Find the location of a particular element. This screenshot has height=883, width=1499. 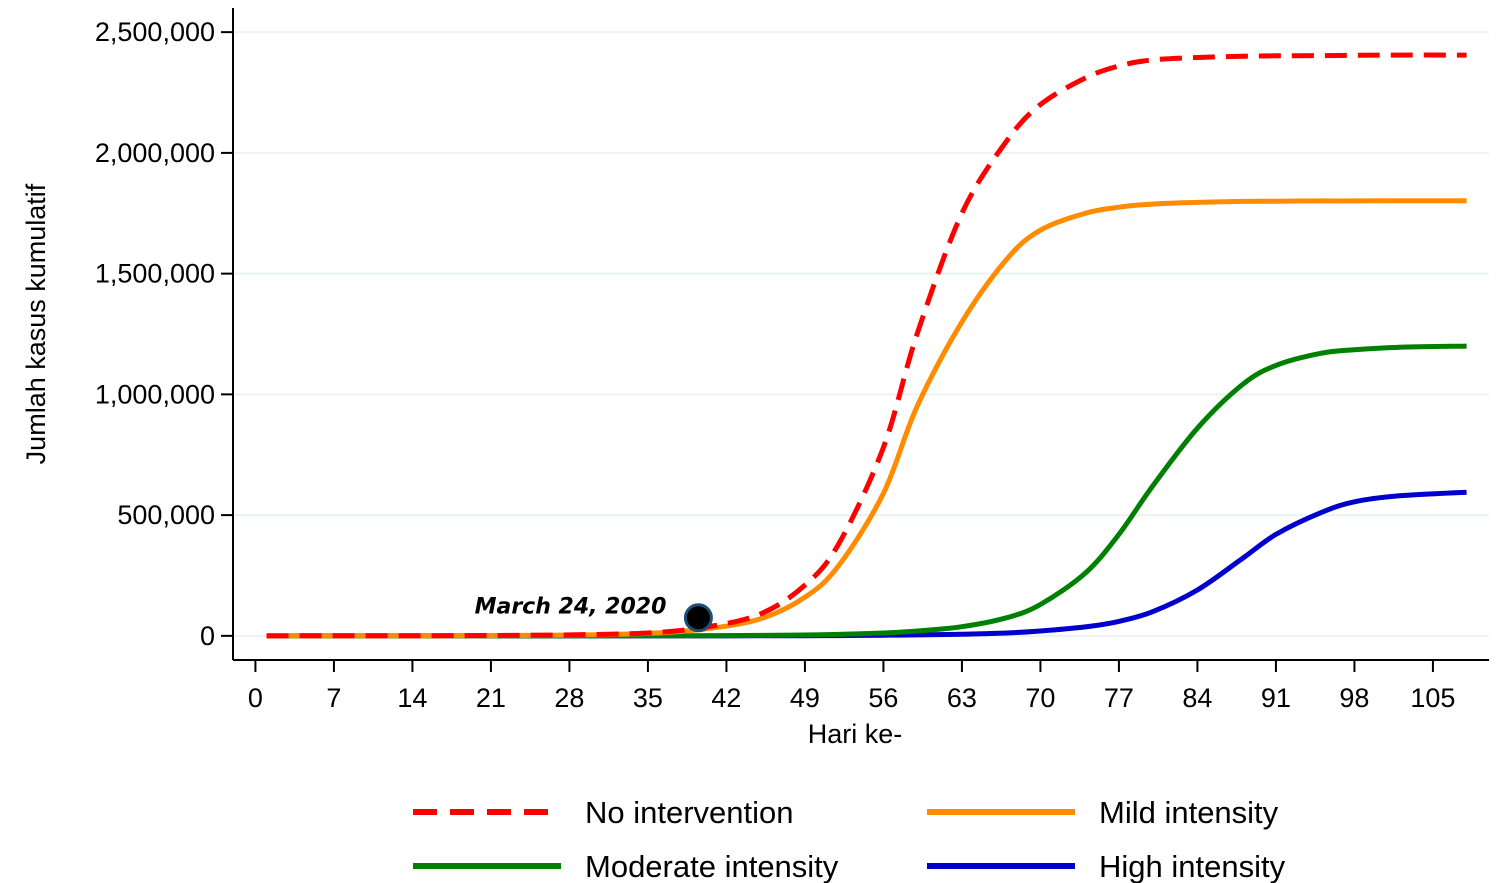

annotation-label: March 24, 2020 is located at coordinates (571, 607).